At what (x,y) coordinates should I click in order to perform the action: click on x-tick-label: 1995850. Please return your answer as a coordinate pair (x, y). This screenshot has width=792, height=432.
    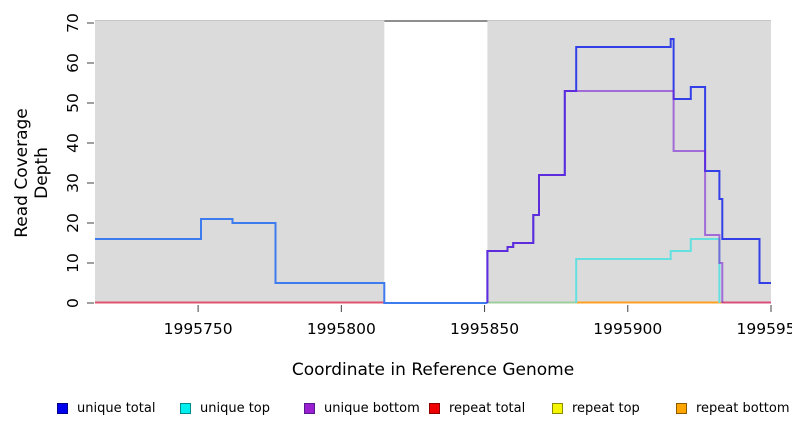
    Looking at the image, I should click on (484, 329).